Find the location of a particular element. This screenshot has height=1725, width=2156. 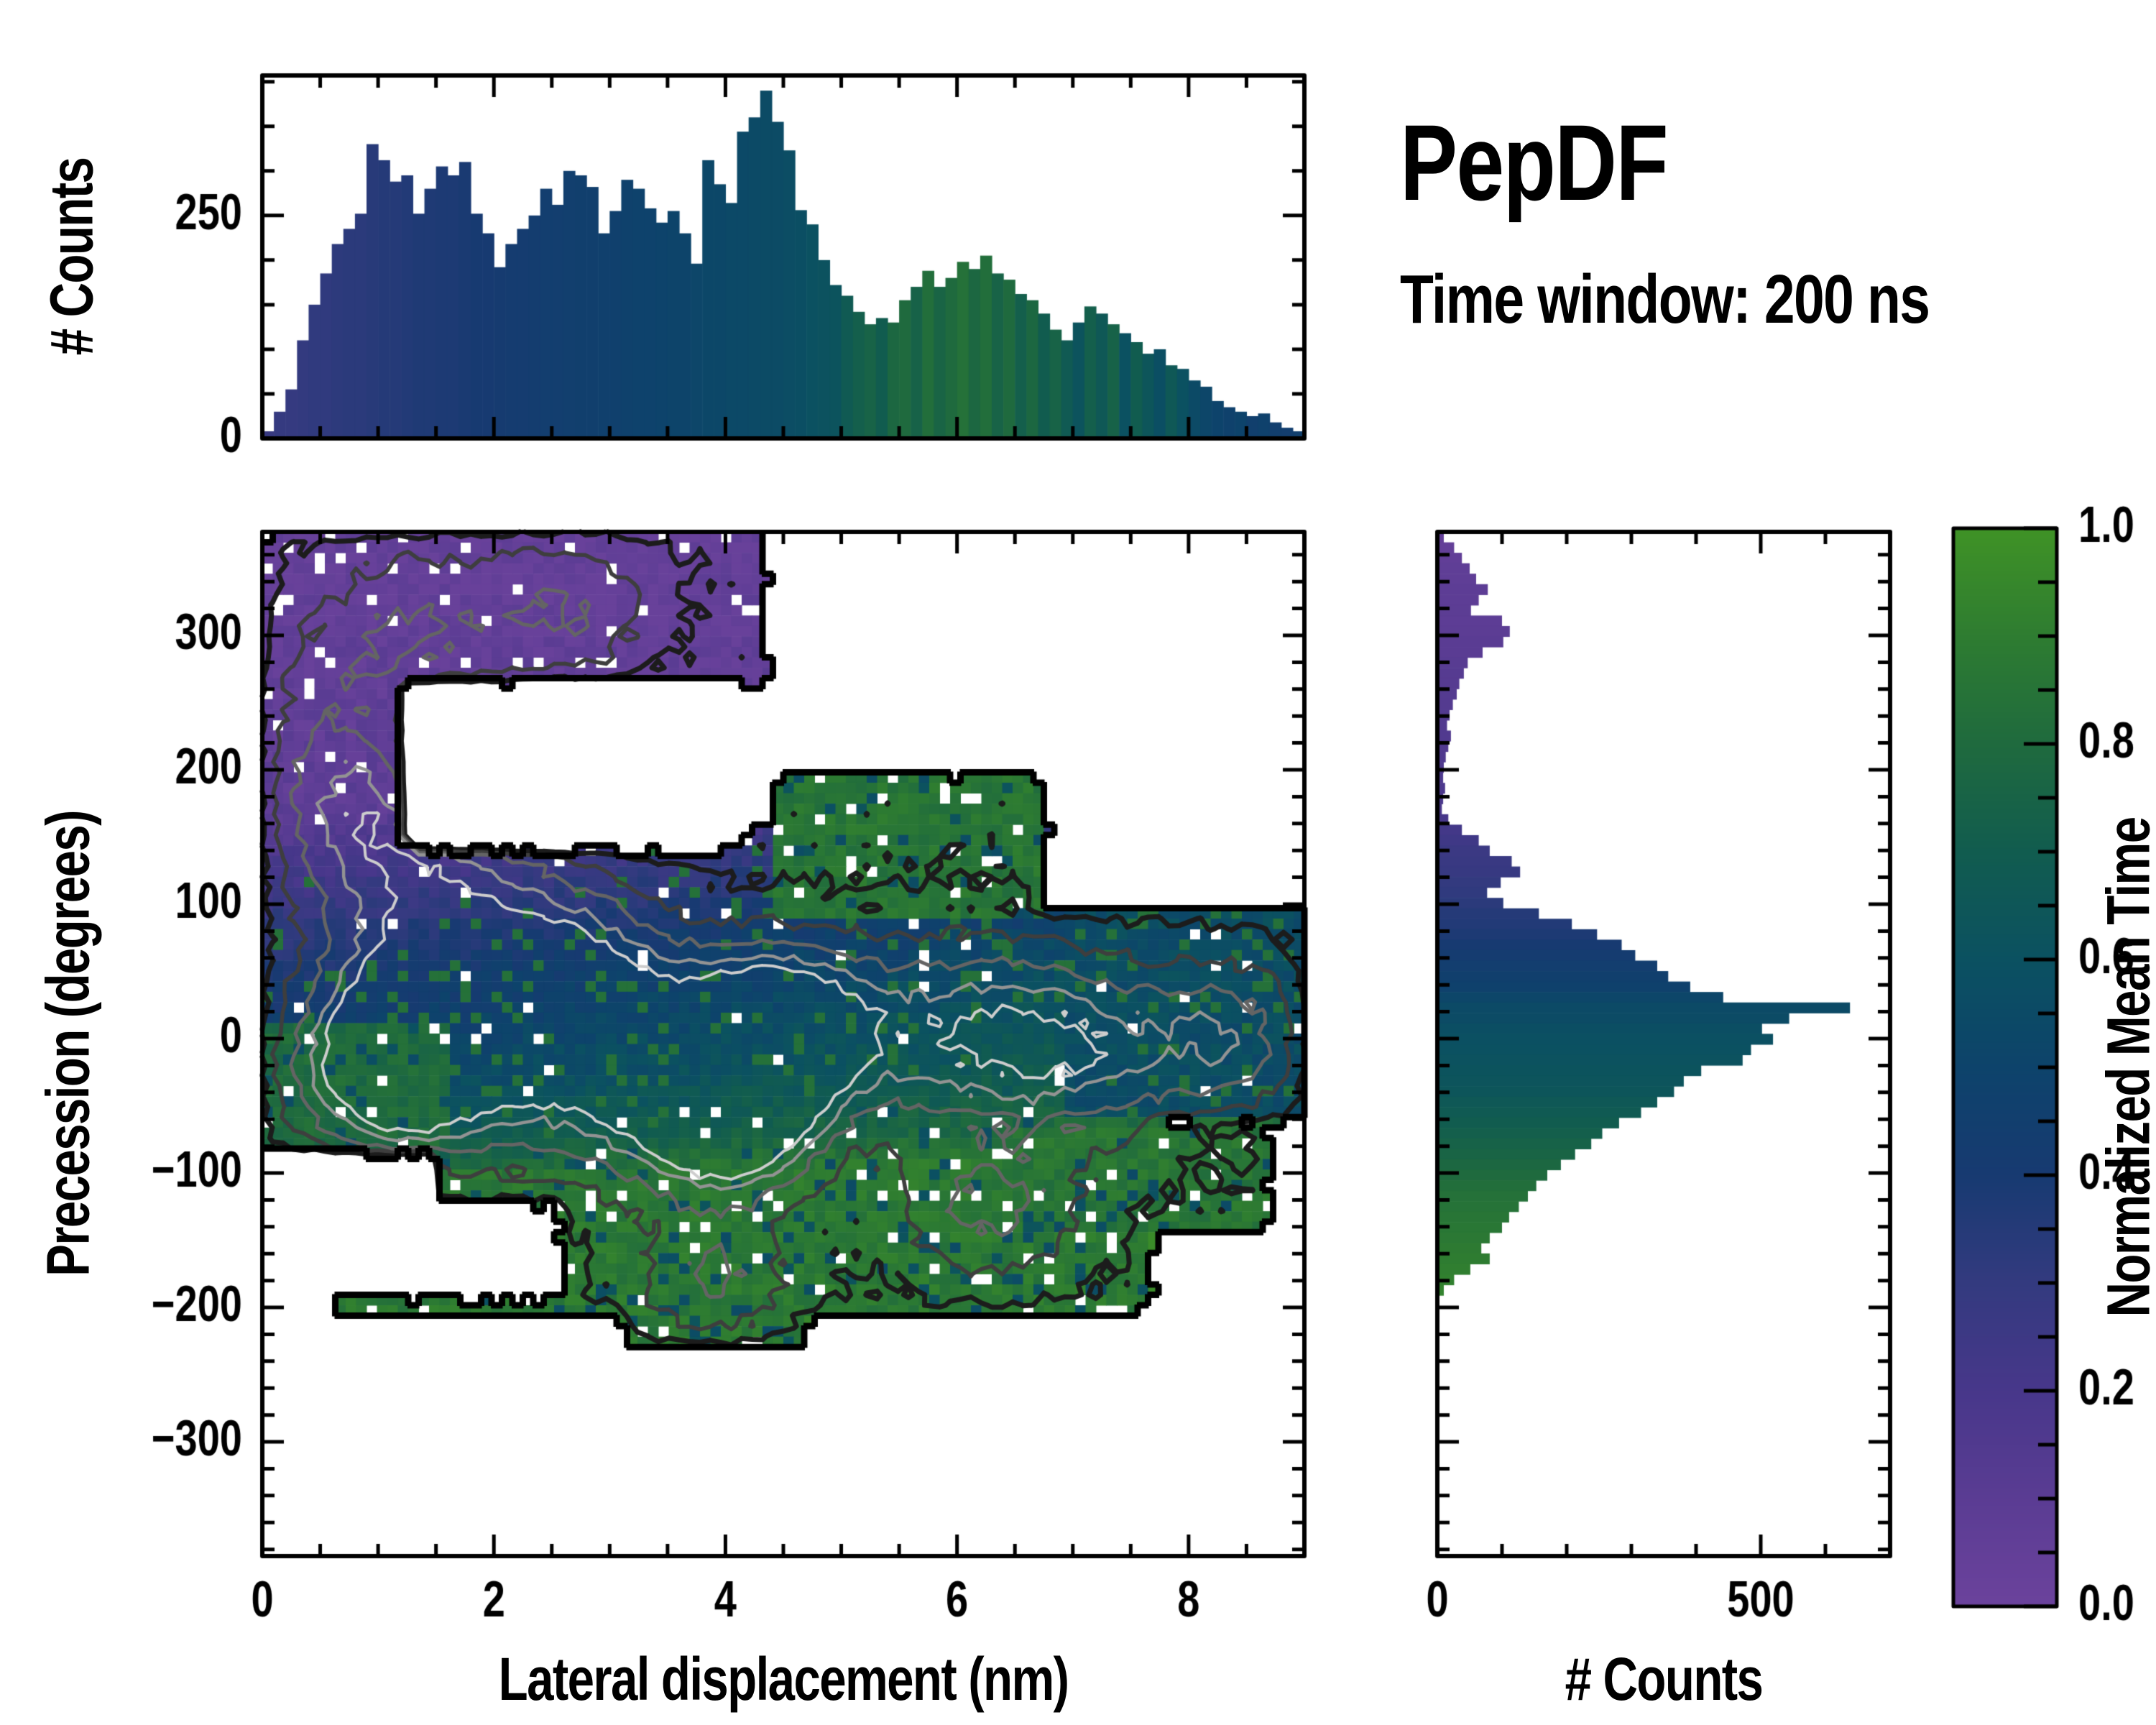

right-hist-xlabel: # Counts is located at coordinates (1665, 1679).